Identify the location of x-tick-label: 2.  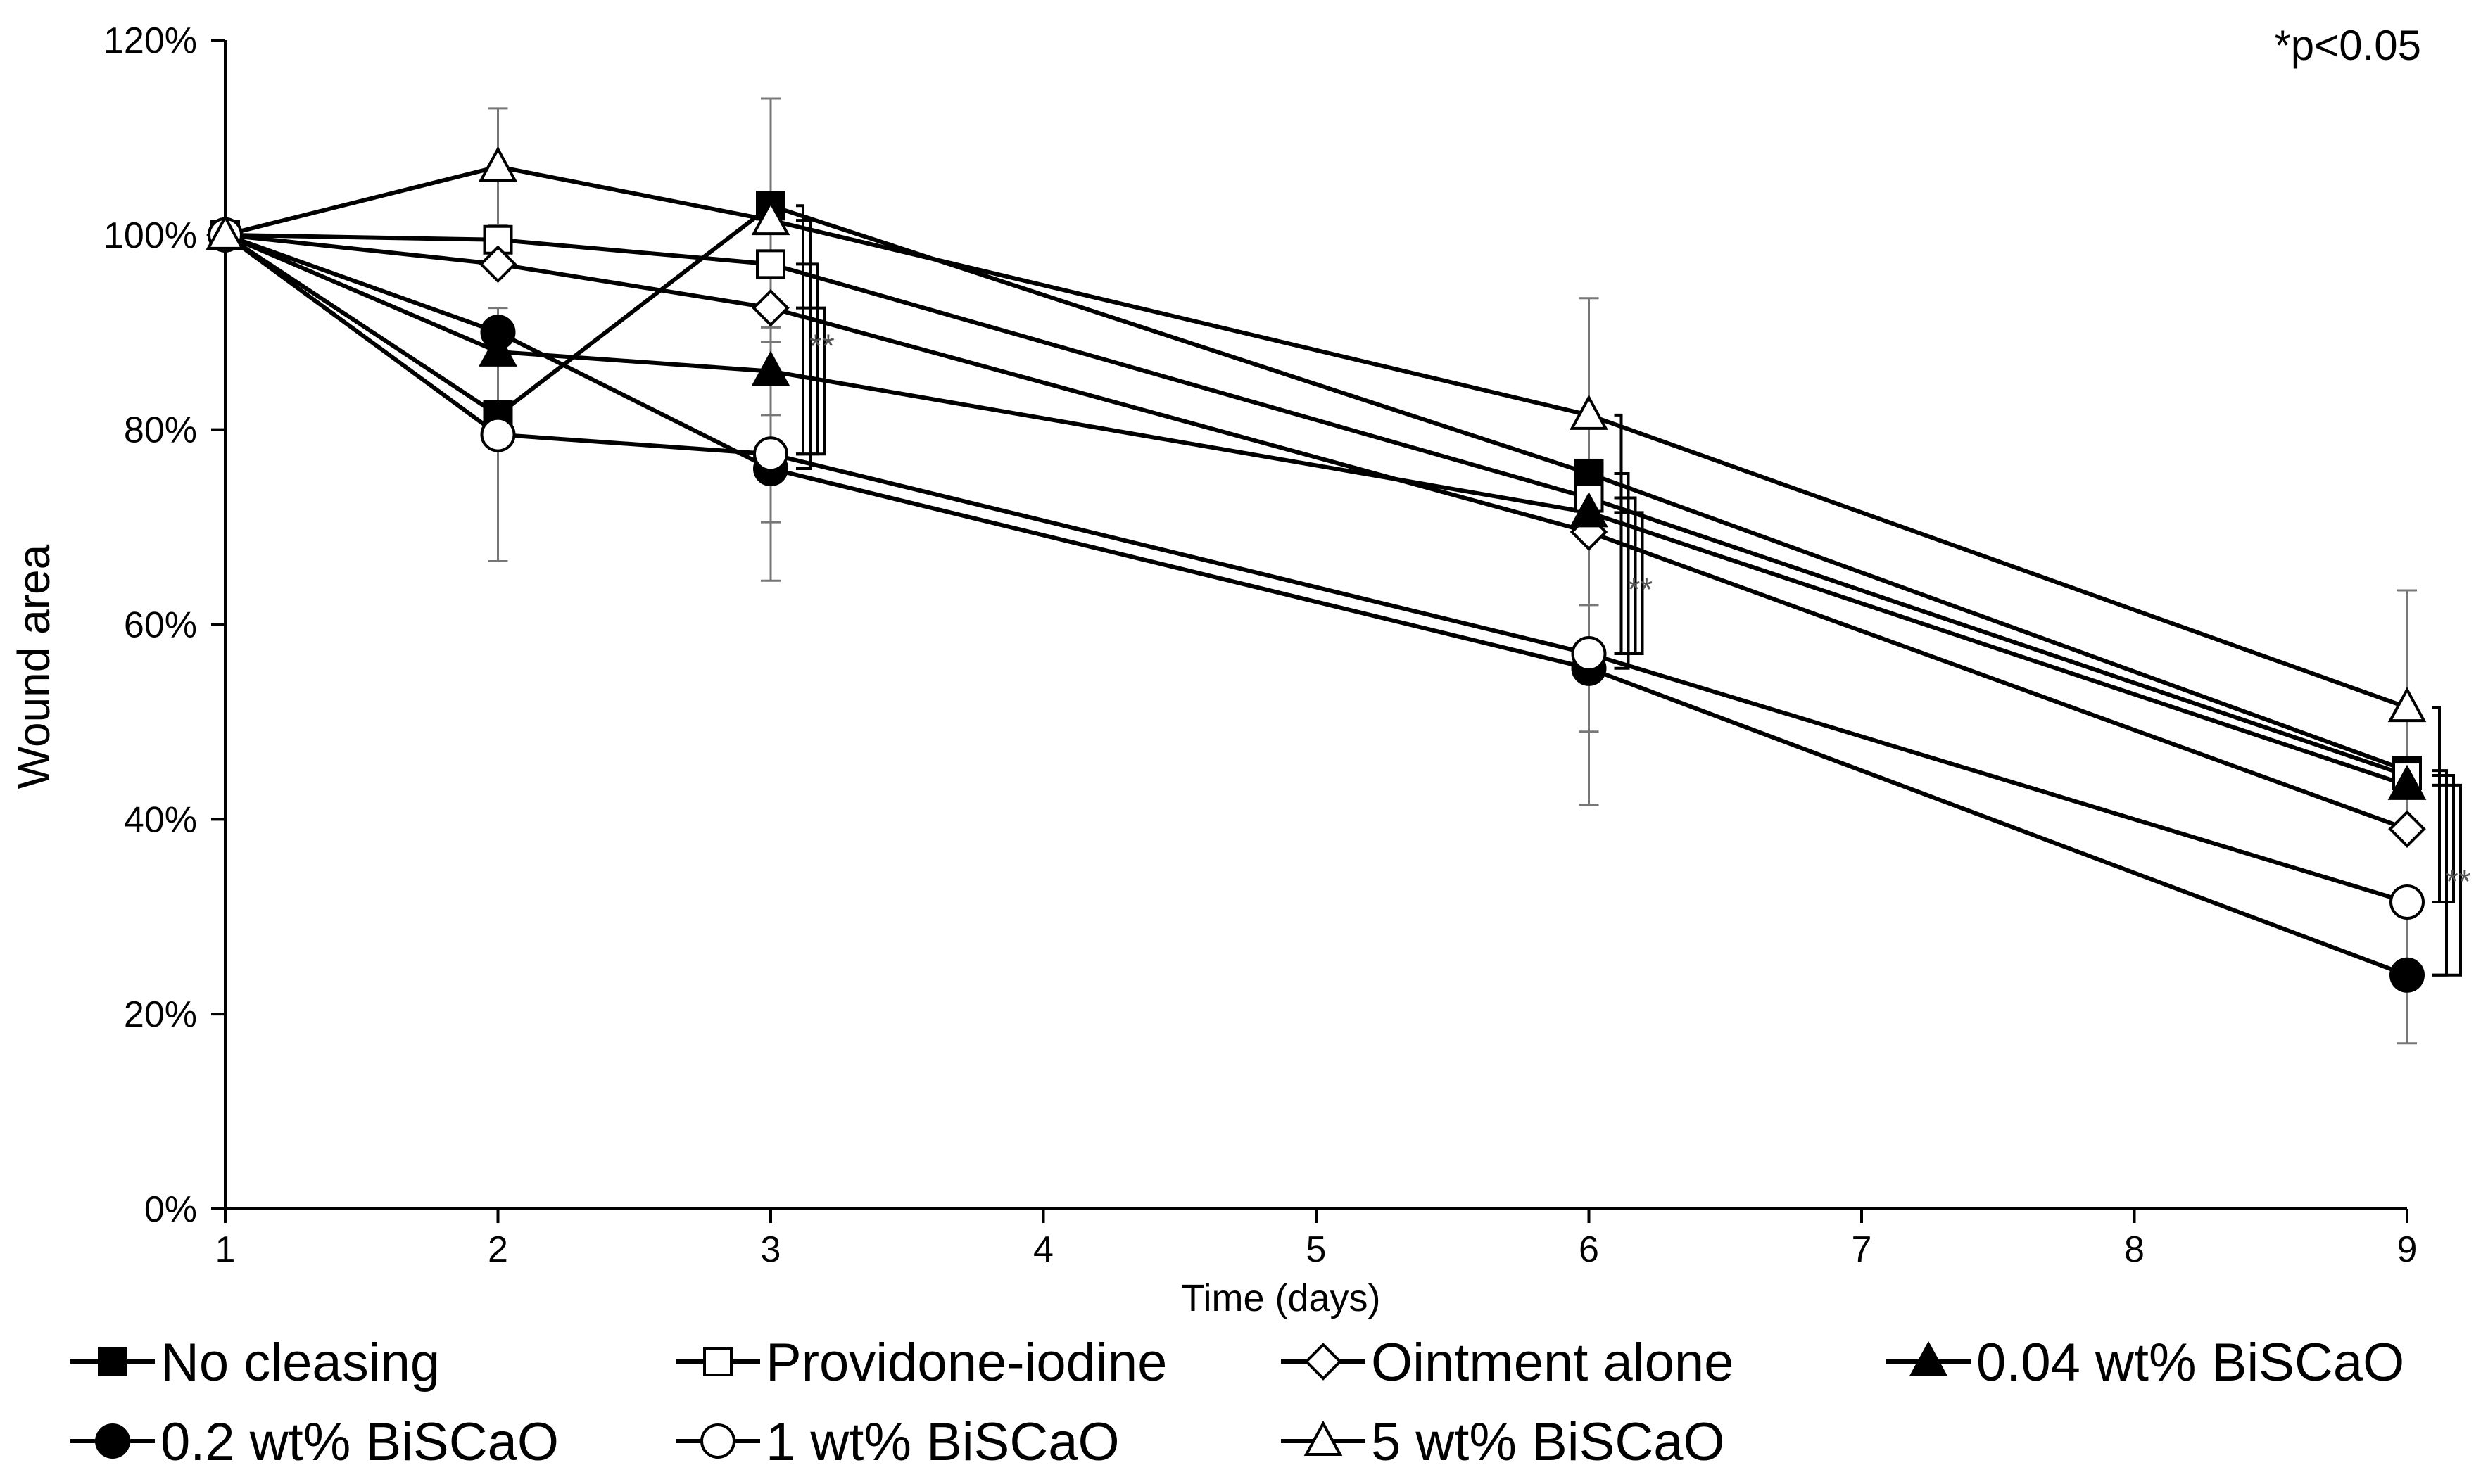
(498, 1249).